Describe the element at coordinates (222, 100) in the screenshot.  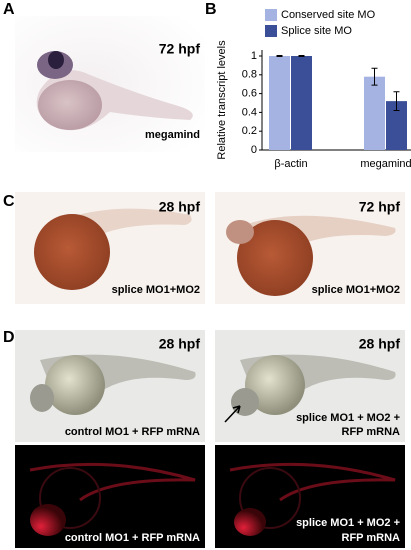
I see `y-axis-label: Relative transcript levels` at that location.